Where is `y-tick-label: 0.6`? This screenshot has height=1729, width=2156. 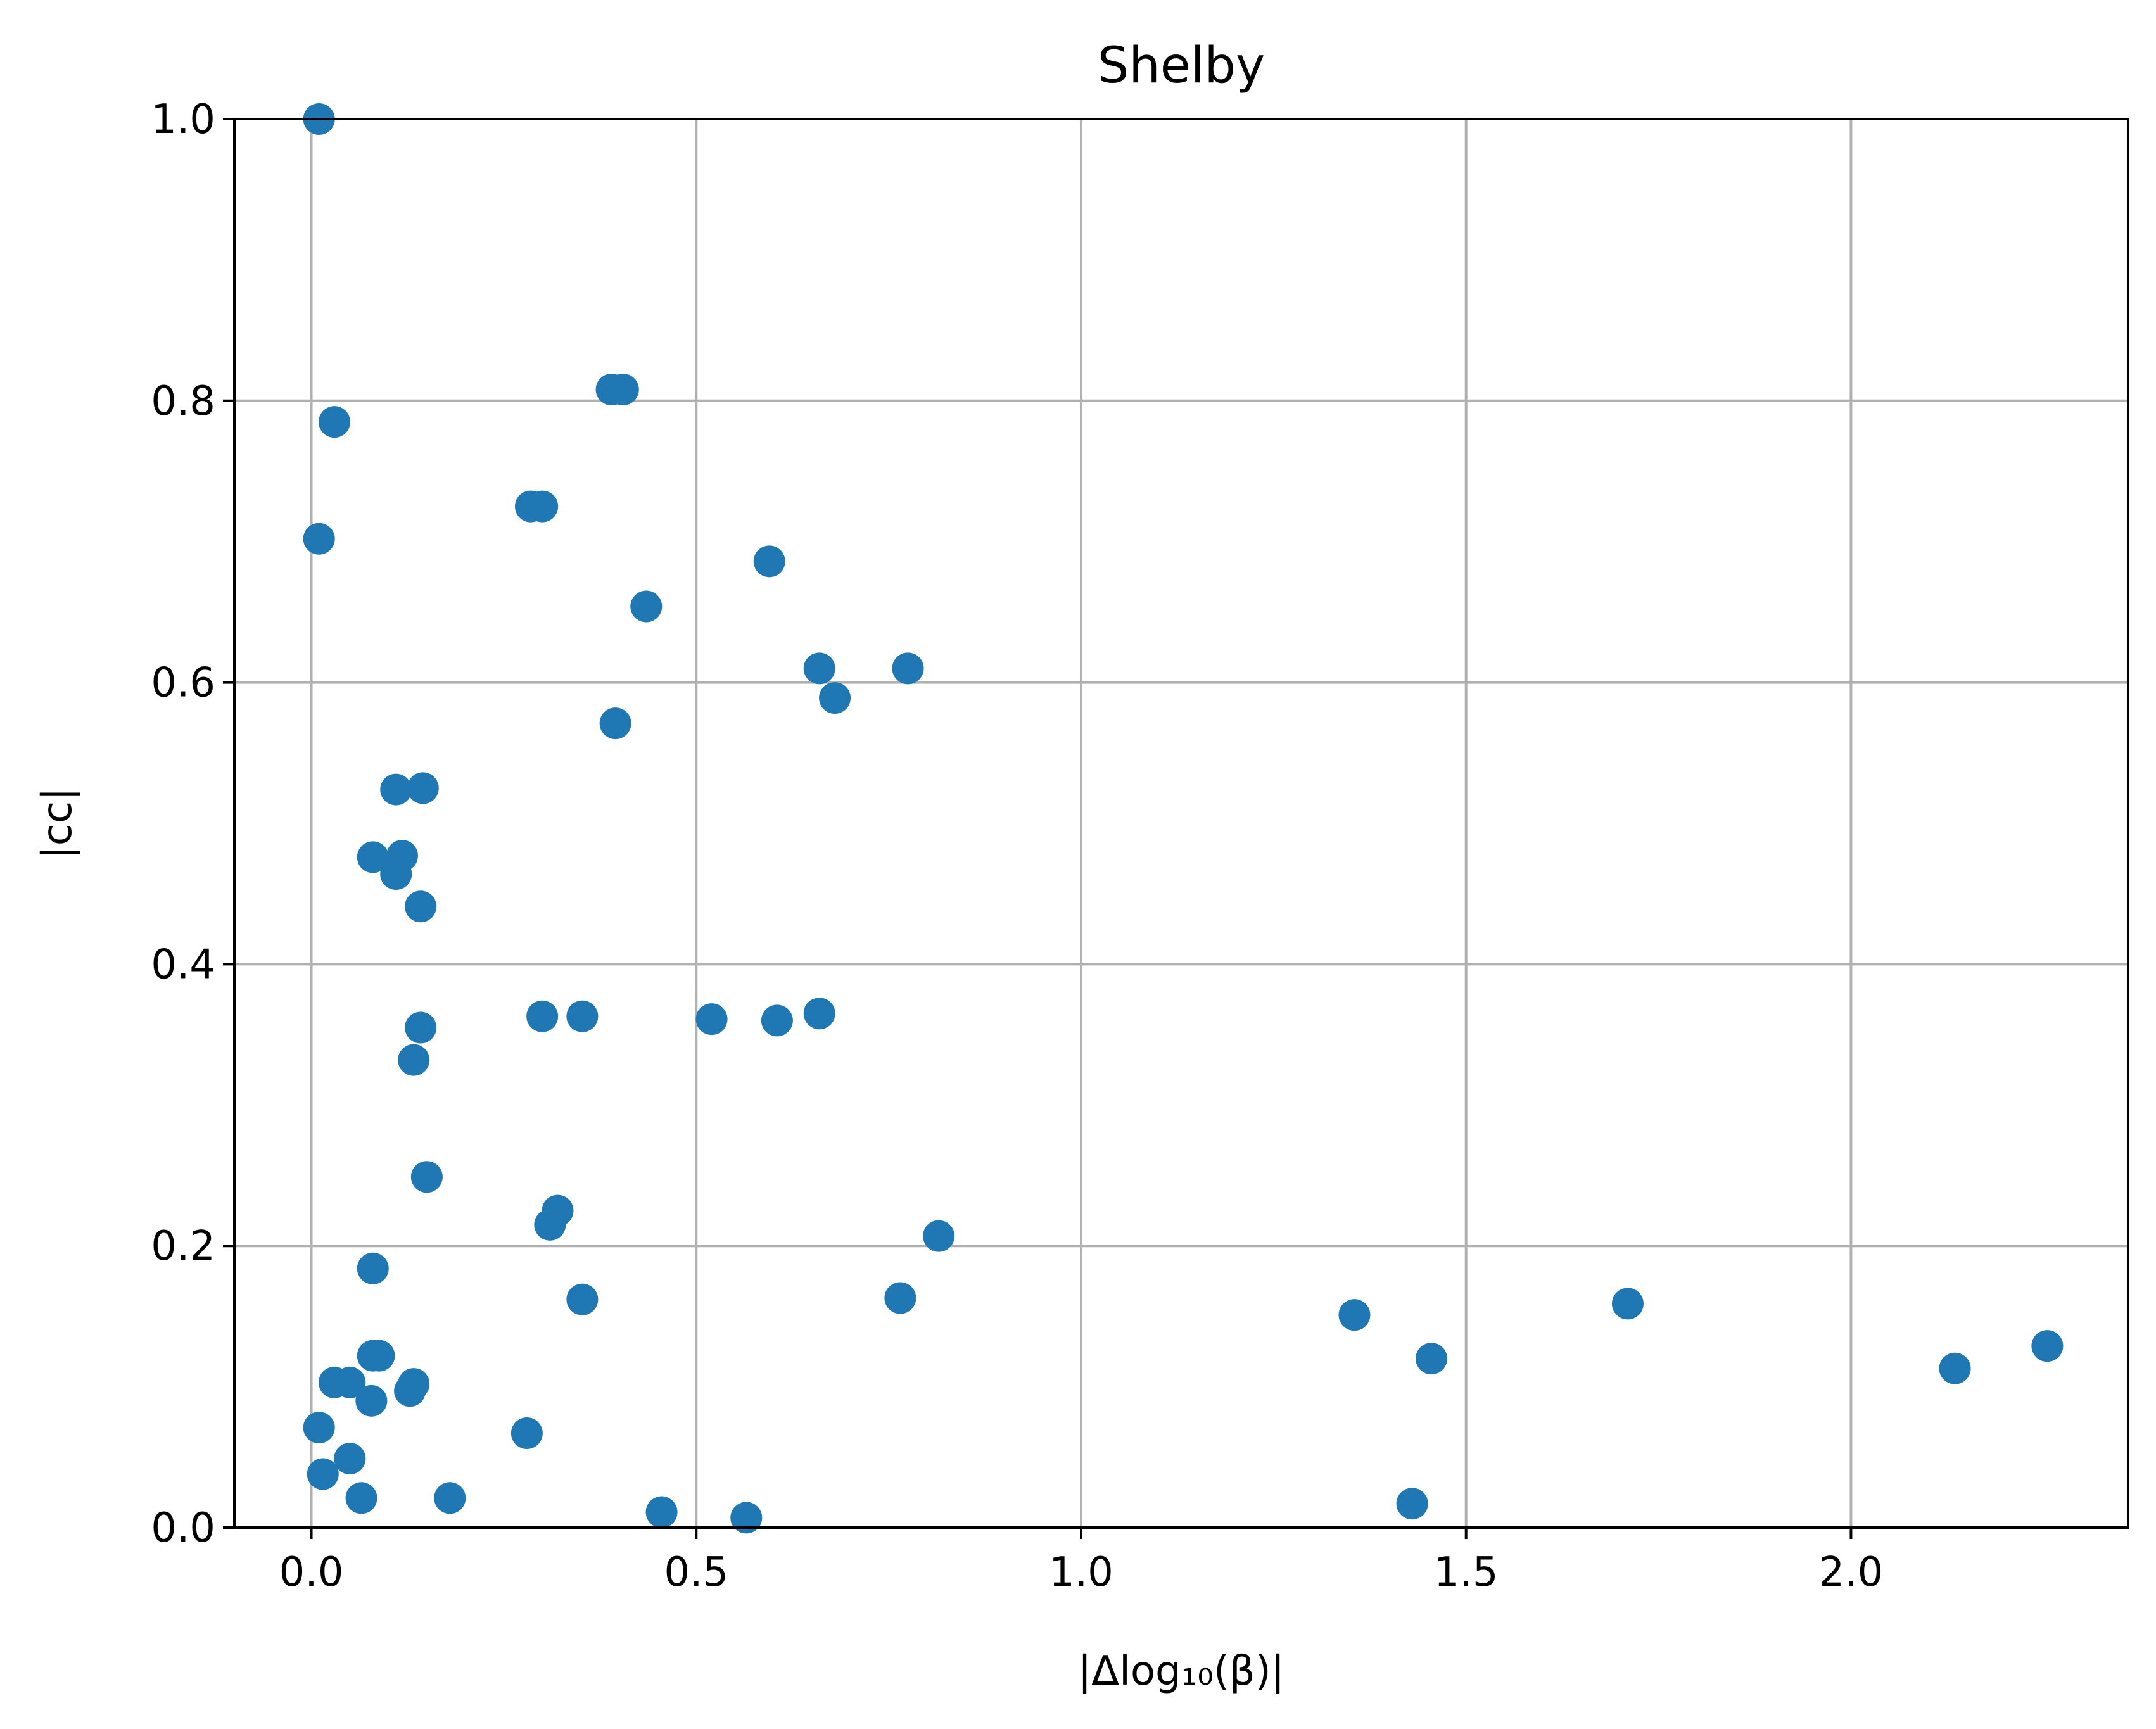 y-tick-label: 0.6 is located at coordinates (183, 683).